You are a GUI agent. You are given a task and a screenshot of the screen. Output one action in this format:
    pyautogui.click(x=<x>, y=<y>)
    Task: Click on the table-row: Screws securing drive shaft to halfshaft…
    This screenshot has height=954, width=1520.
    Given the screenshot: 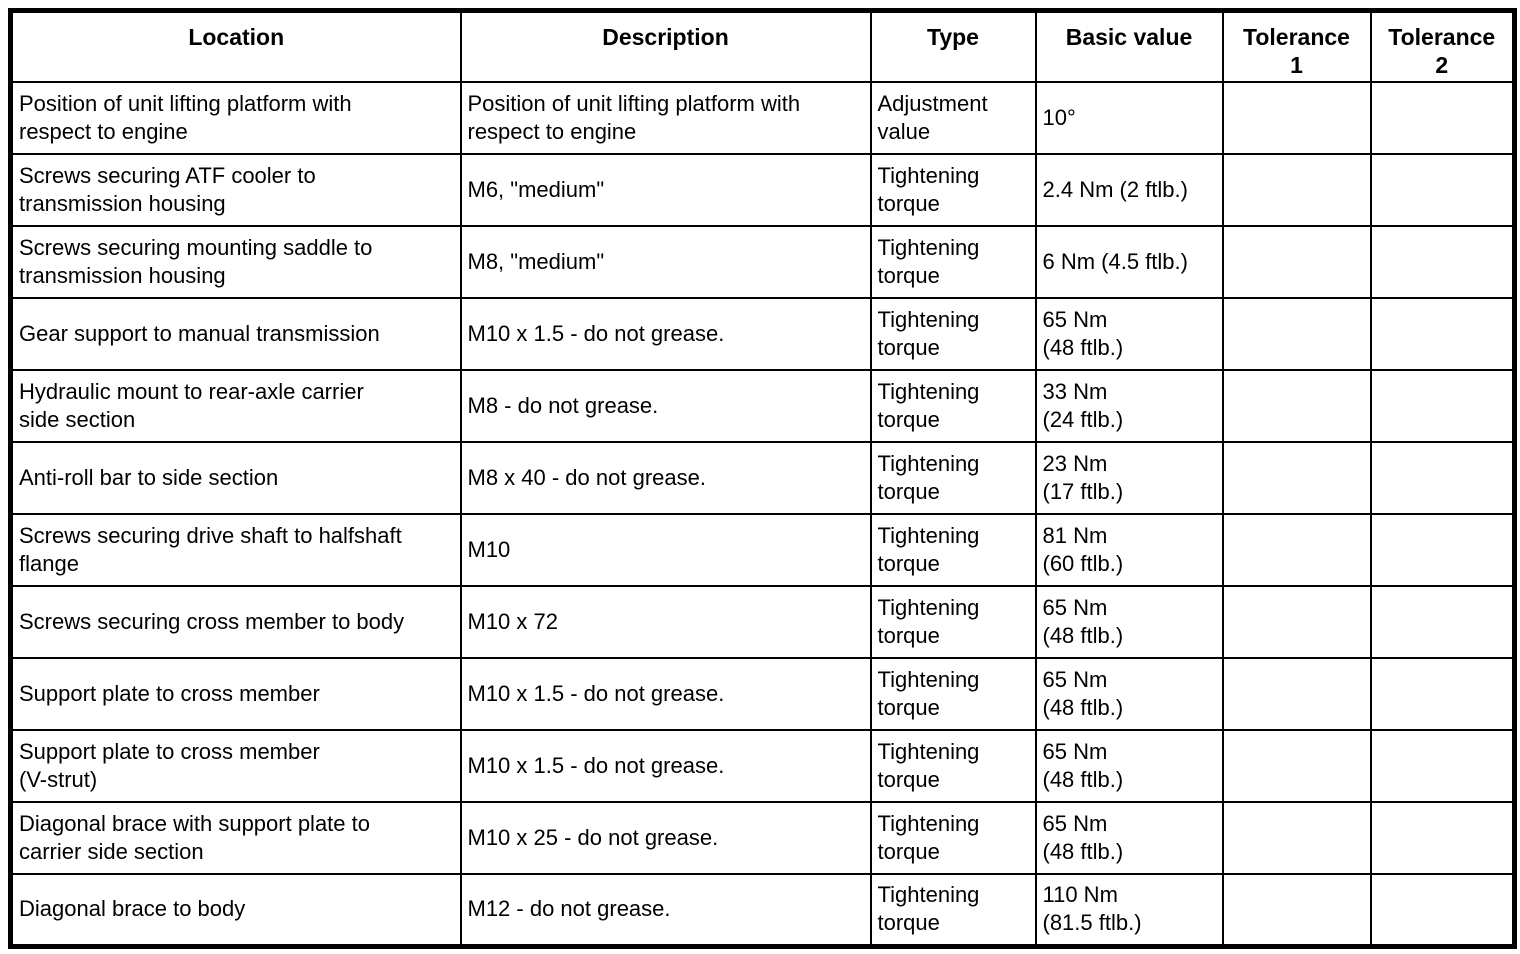 What is the action you would take?
    pyautogui.click(x=762, y=550)
    